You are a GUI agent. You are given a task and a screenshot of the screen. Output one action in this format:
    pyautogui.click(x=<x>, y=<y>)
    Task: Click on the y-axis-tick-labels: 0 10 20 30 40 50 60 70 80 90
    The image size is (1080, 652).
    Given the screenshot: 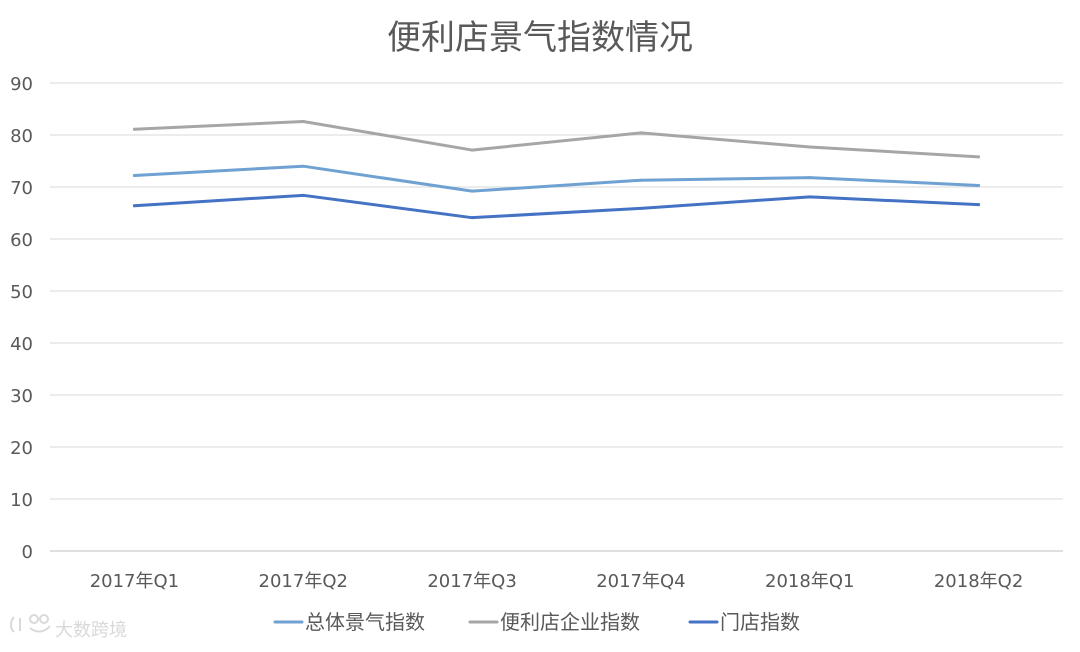 What is the action you would take?
    pyautogui.click(x=21, y=318)
    